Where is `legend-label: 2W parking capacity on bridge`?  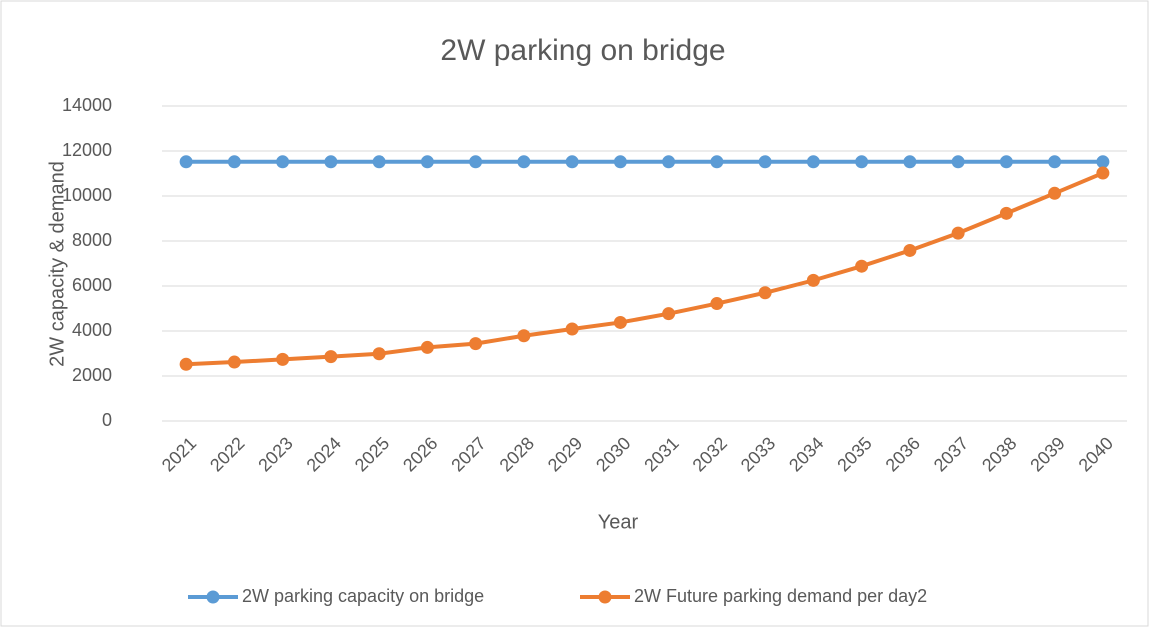 legend-label: 2W parking capacity on bridge is located at coordinates (363, 596).